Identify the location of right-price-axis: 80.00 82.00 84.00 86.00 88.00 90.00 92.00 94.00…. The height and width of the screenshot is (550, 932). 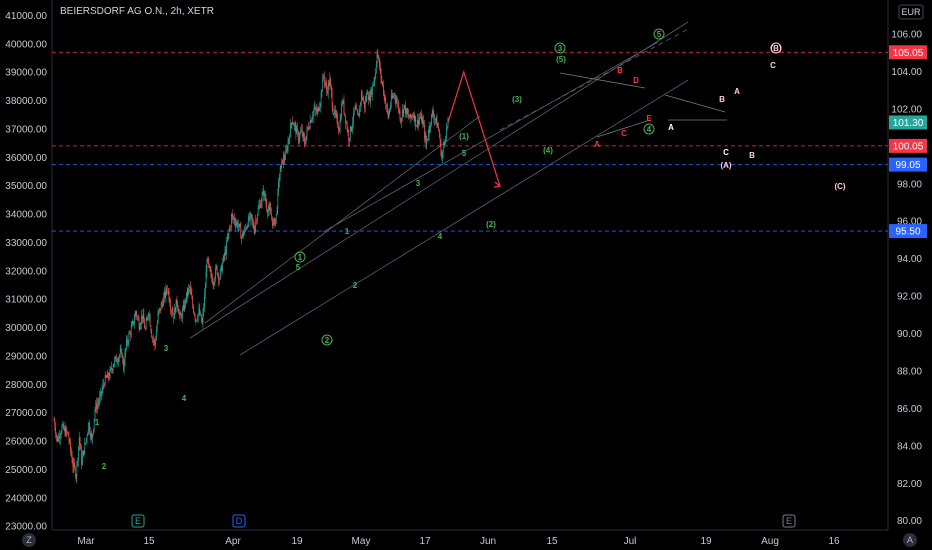
(906, 279).